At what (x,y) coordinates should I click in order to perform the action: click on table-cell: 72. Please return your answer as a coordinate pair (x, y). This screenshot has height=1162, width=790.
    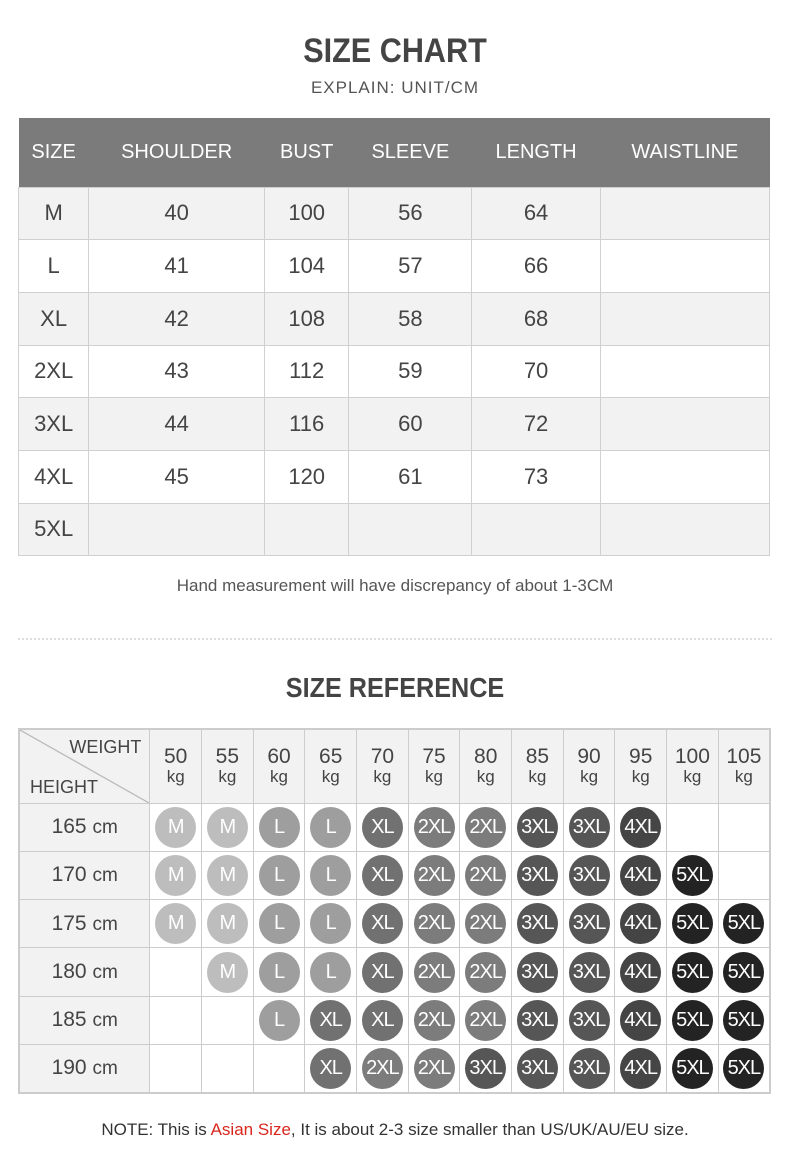
    Looking at the image, I should click on (536, 424).